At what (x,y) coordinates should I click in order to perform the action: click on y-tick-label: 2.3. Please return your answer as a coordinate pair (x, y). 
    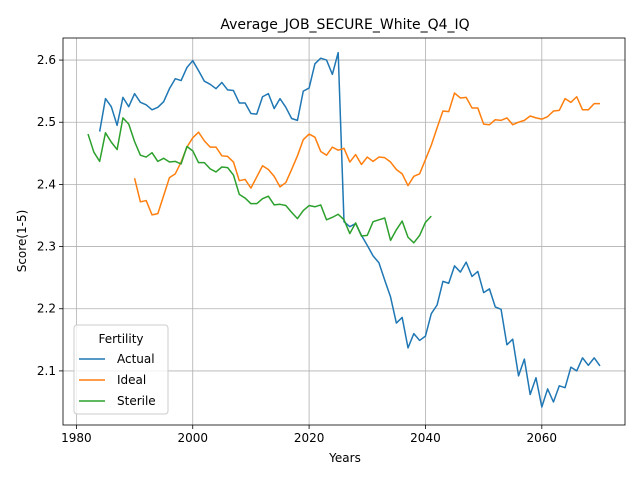
    Looking at the image, I should click on (46, 247).